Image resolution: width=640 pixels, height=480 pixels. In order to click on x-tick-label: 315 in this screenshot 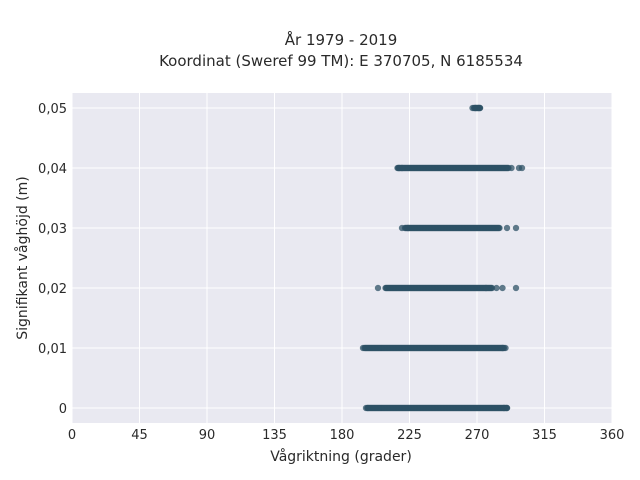, I will do `click(544, 435)`.